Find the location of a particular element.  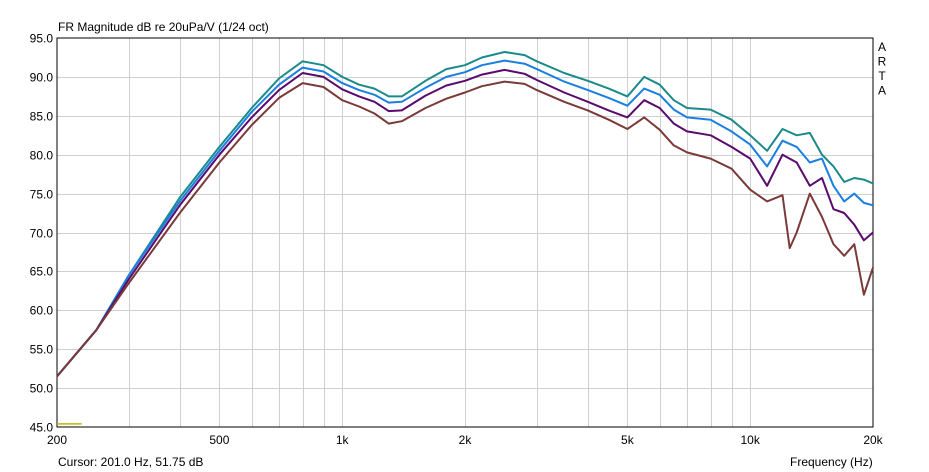

watermark-letter: R is located at coordinates (882, 62).